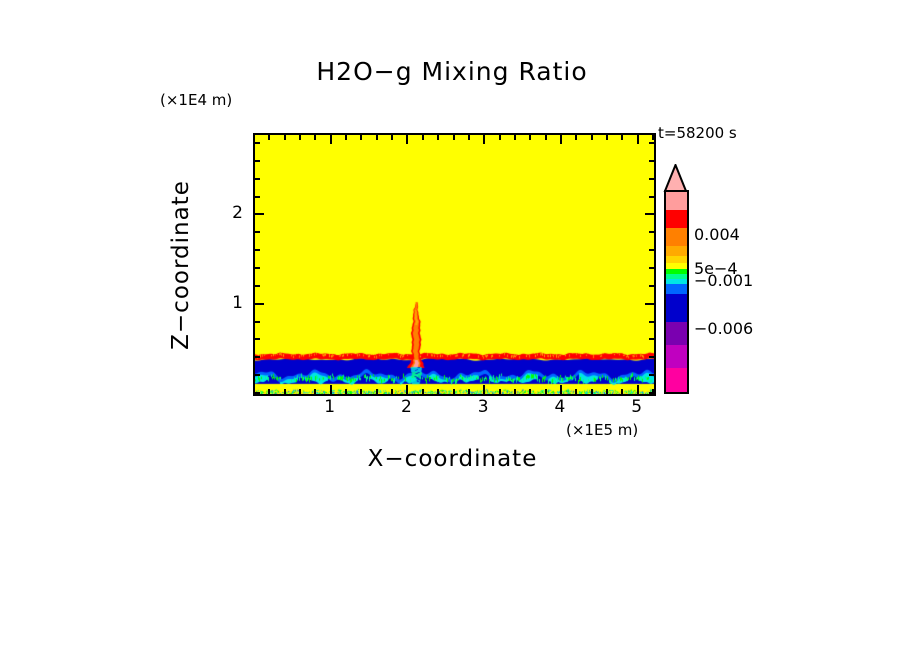 This screenshot has width=904, height=654. Describe the element at coordinates (483, 407) in the screenshot. I see `x-tick-label: 3` at that location.